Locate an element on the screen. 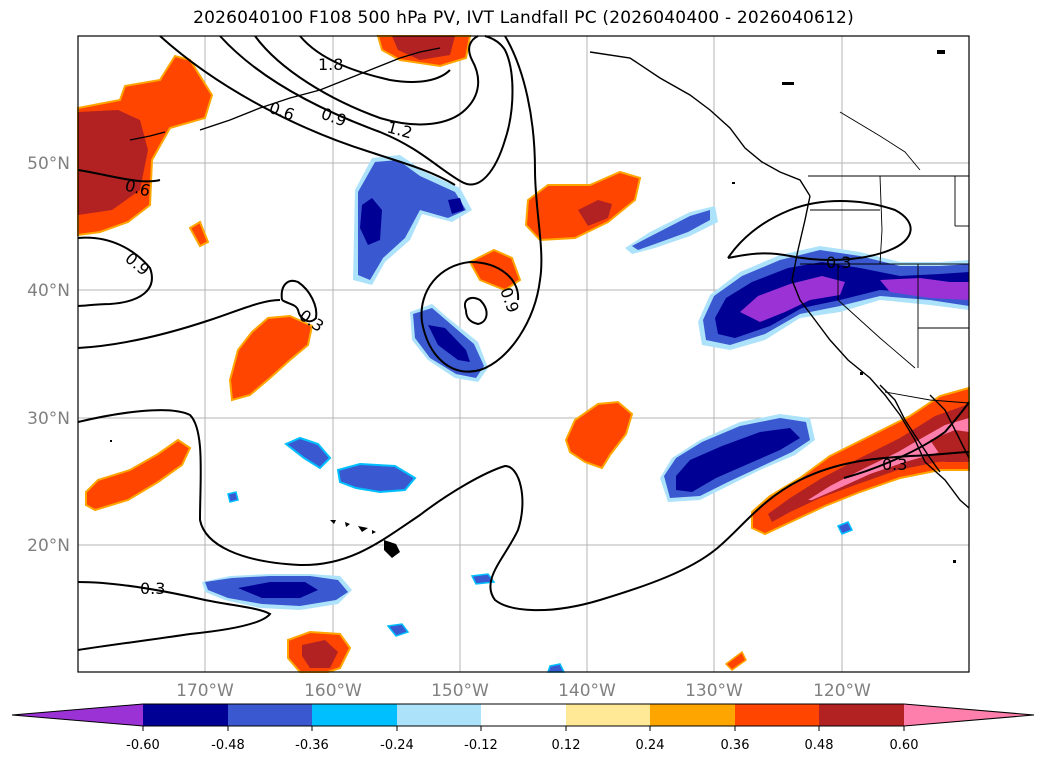  lat-tick-20: 20°N is located at coordinates (48, 546).